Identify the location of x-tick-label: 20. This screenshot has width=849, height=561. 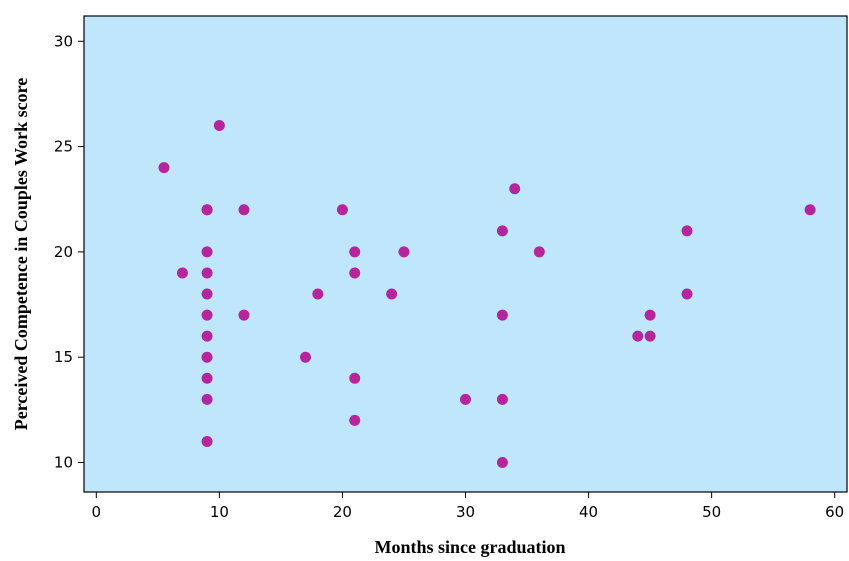
(342, 512).